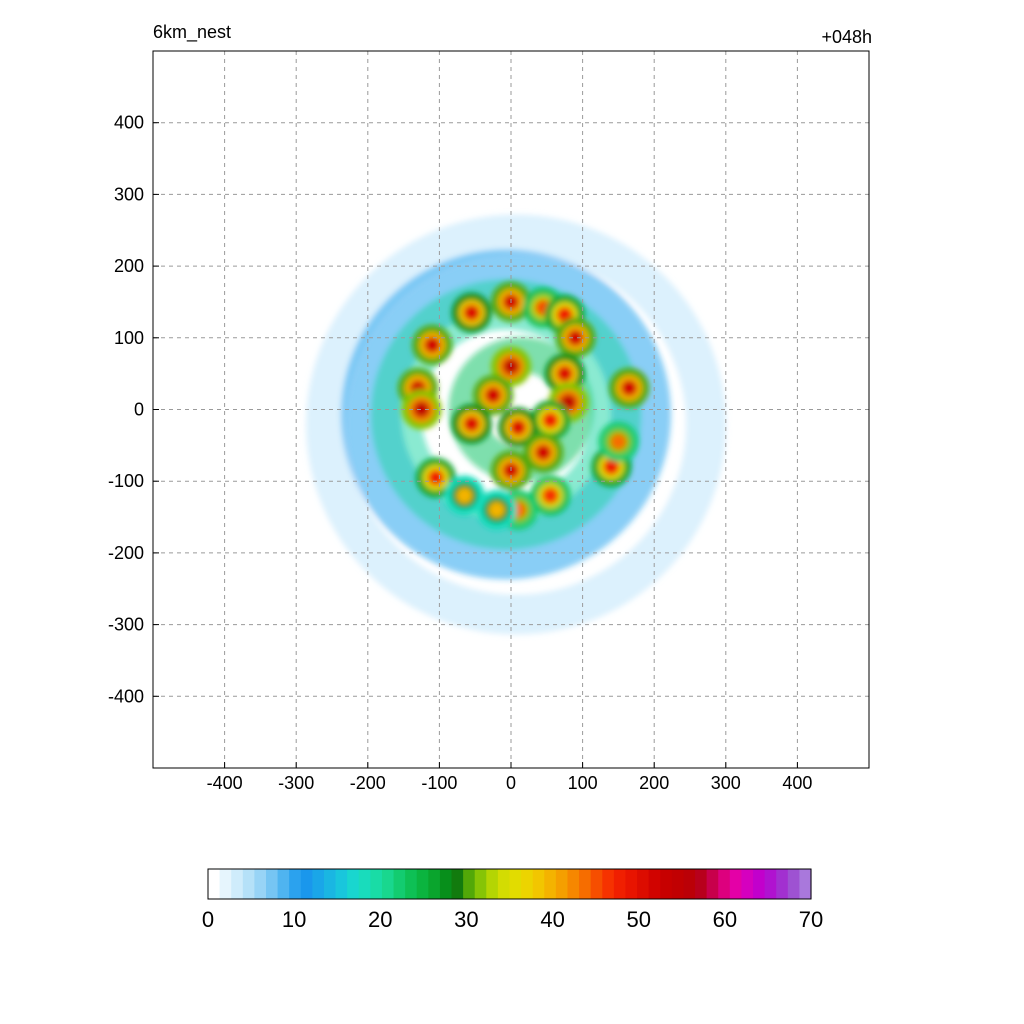  What do you see at coordinates (638, 919) in the screenshot?
I see `colorbar-tick-label: 50` at bounding box center [638, 919].